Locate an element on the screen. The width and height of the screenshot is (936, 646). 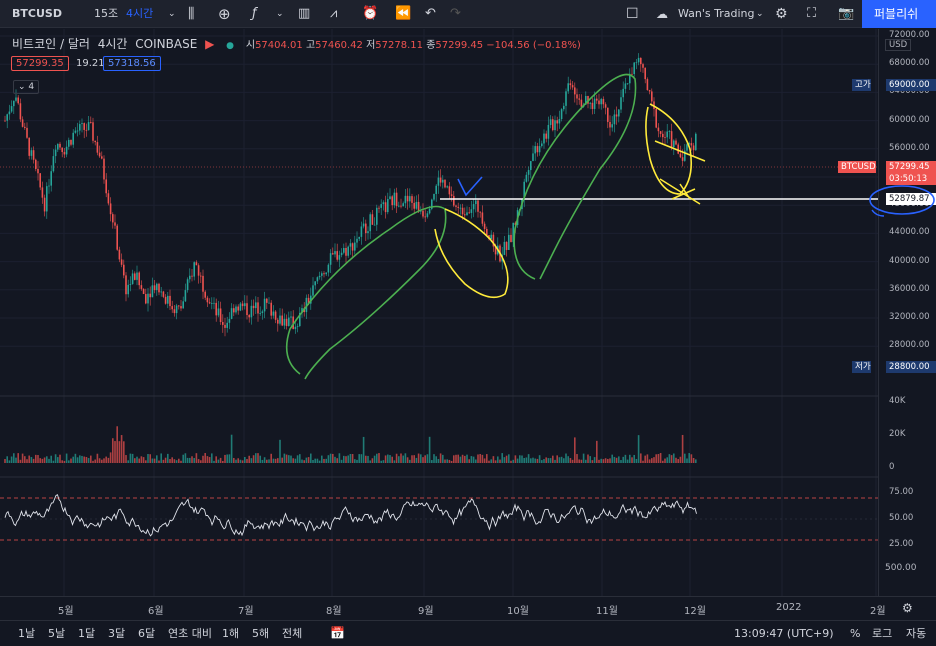
publish-button: 퍼블리쉬 is located at coordinates (899, 14).